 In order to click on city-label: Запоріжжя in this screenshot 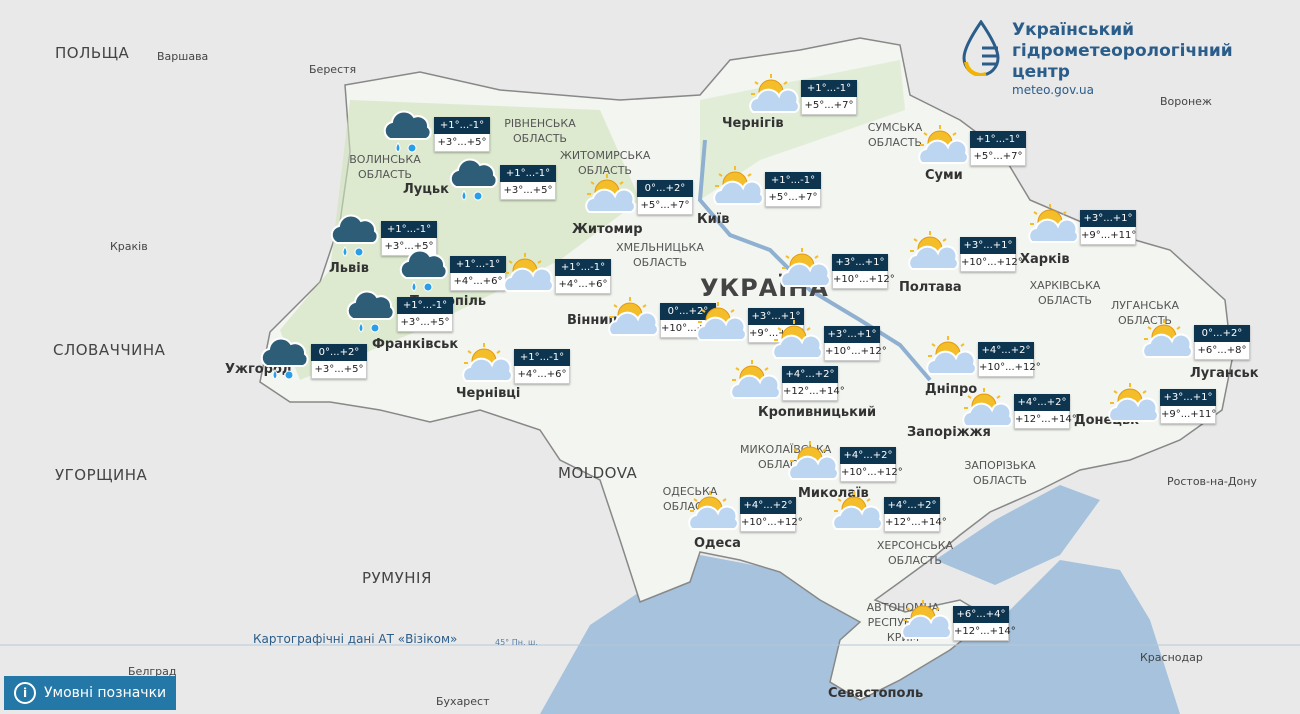, I will do `click(949, 432)`.